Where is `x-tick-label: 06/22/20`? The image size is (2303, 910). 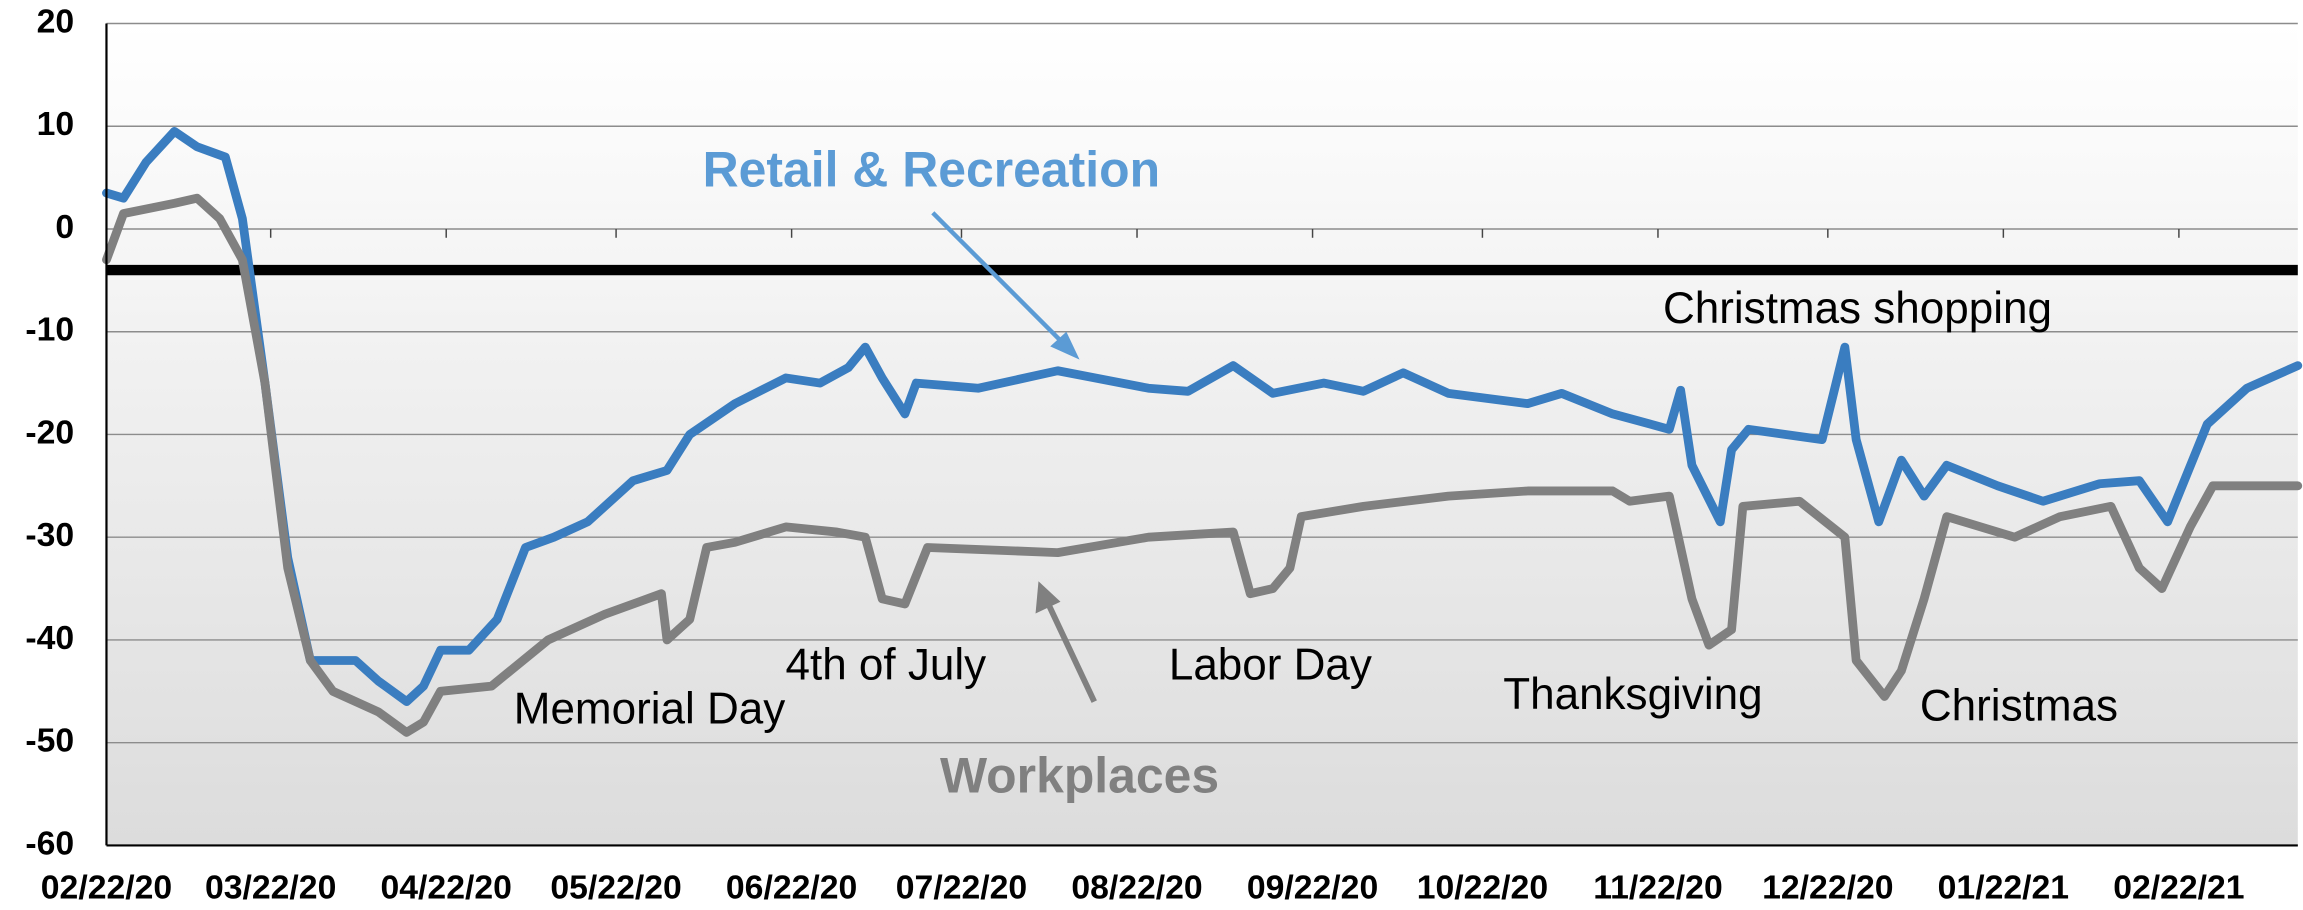 x-tick-label: 06/22/20 is located at coordinates (791, 887).